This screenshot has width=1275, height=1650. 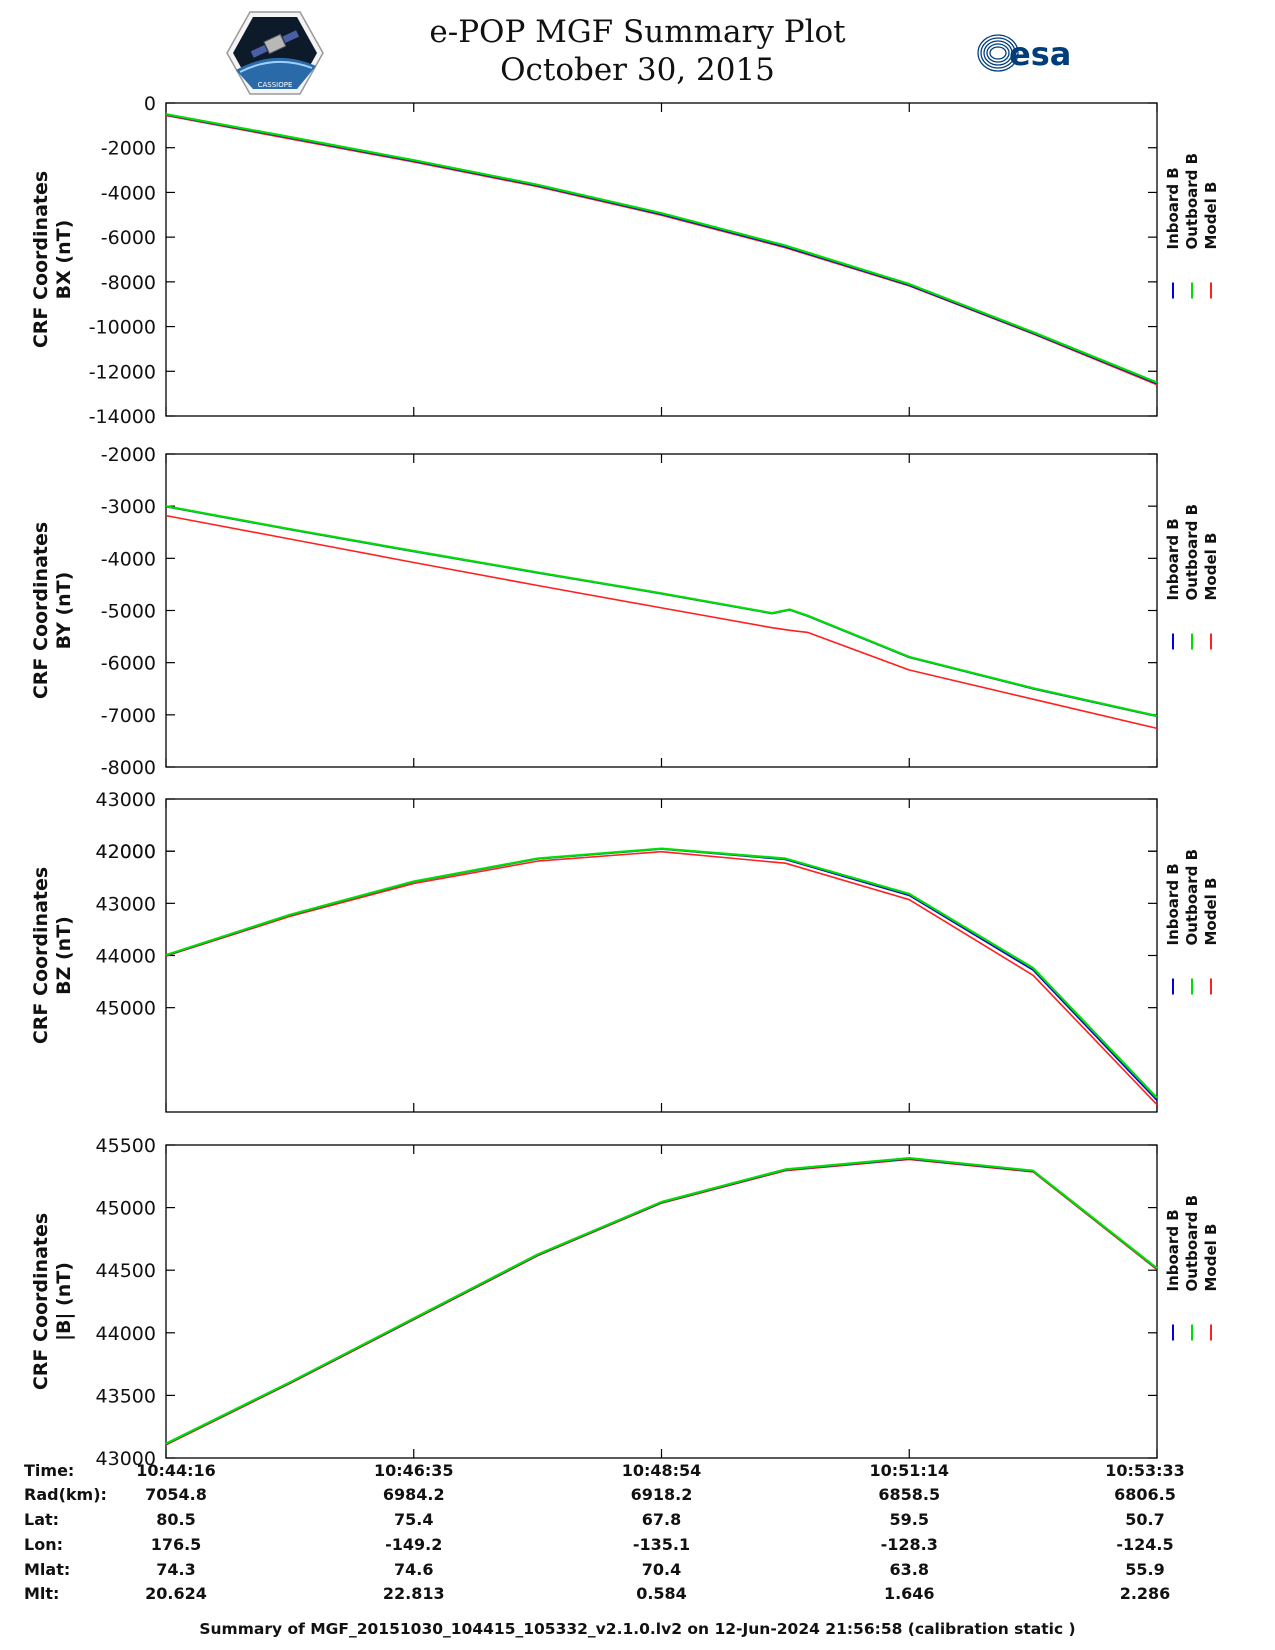 What do you see at coordinates (175, 1569) in the screenshot?
I see `ephemeris-value-1-5: 74.3` at bounding box center [175, 1569].